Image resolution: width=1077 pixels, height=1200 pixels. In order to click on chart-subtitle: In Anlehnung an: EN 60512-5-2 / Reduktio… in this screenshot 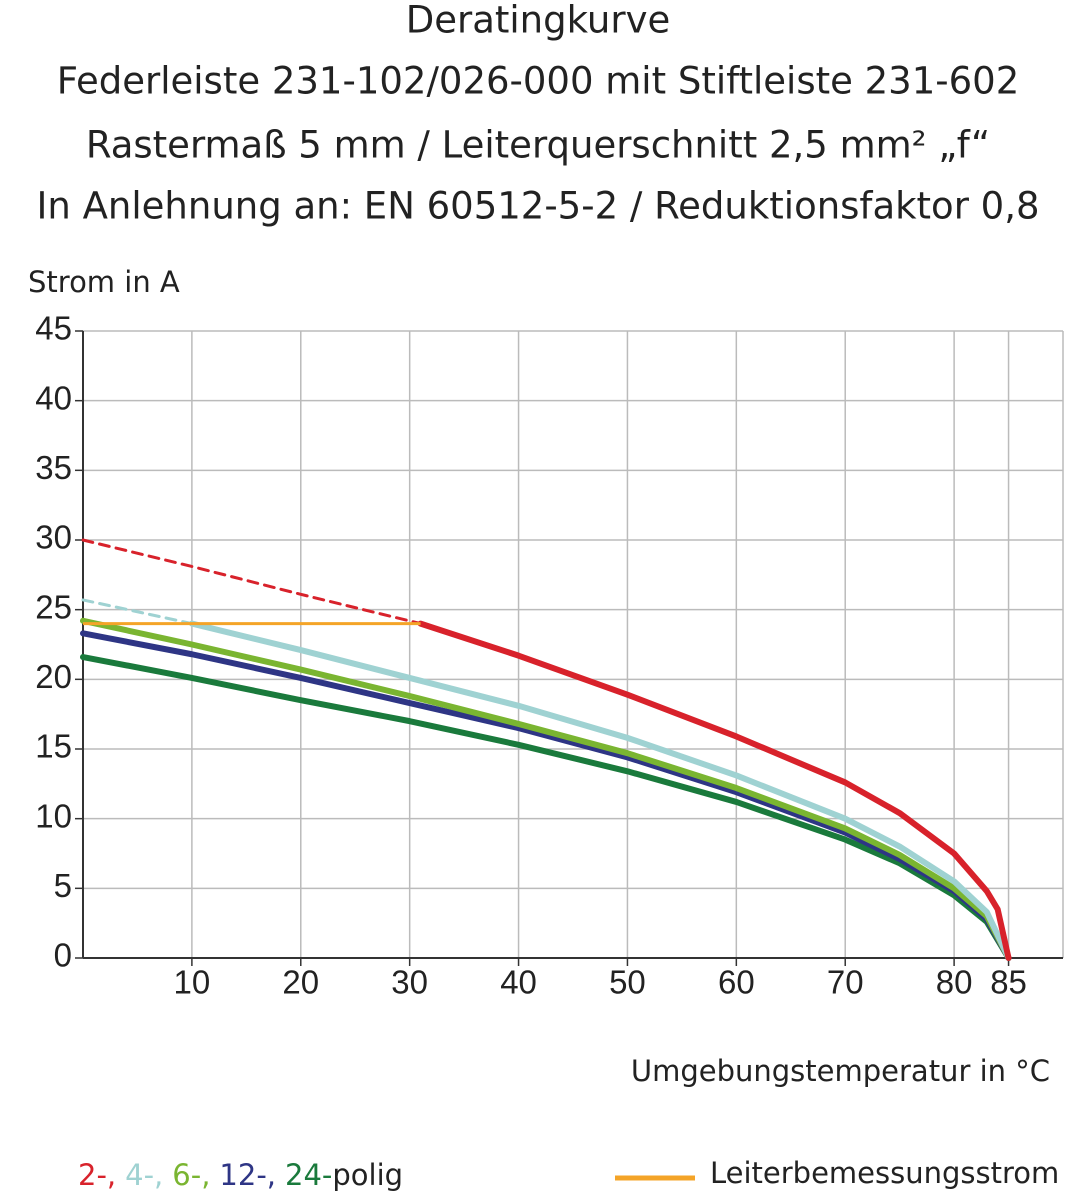, I will do `click(537, 206)`.